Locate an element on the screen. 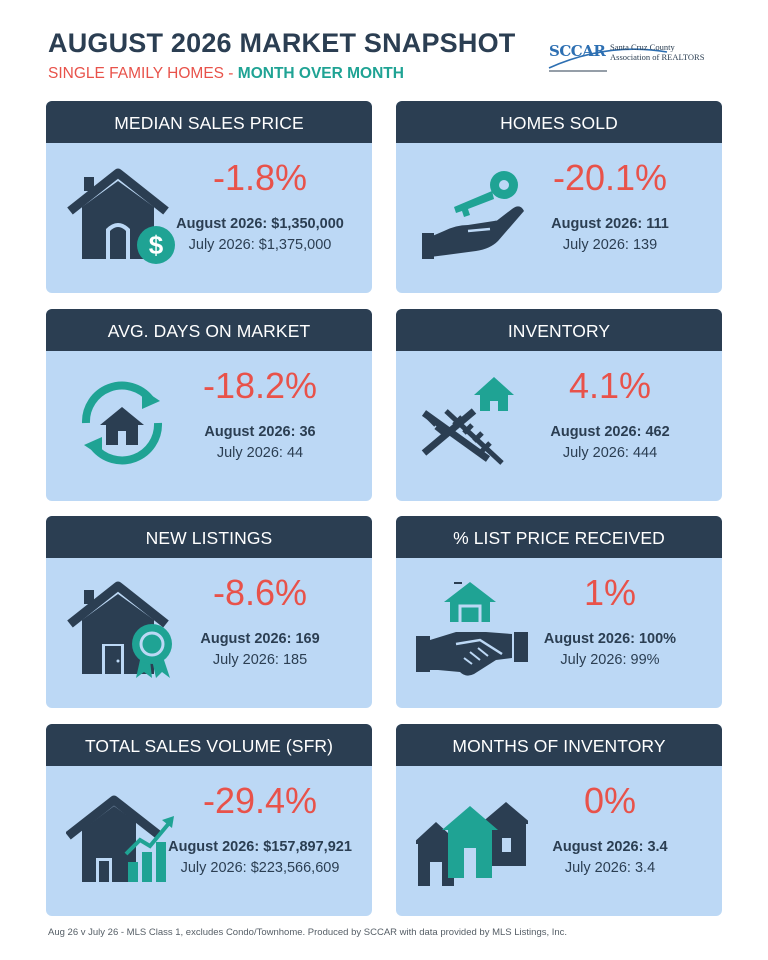  logo-text: SCCAR is located at coordinates (577, 51).